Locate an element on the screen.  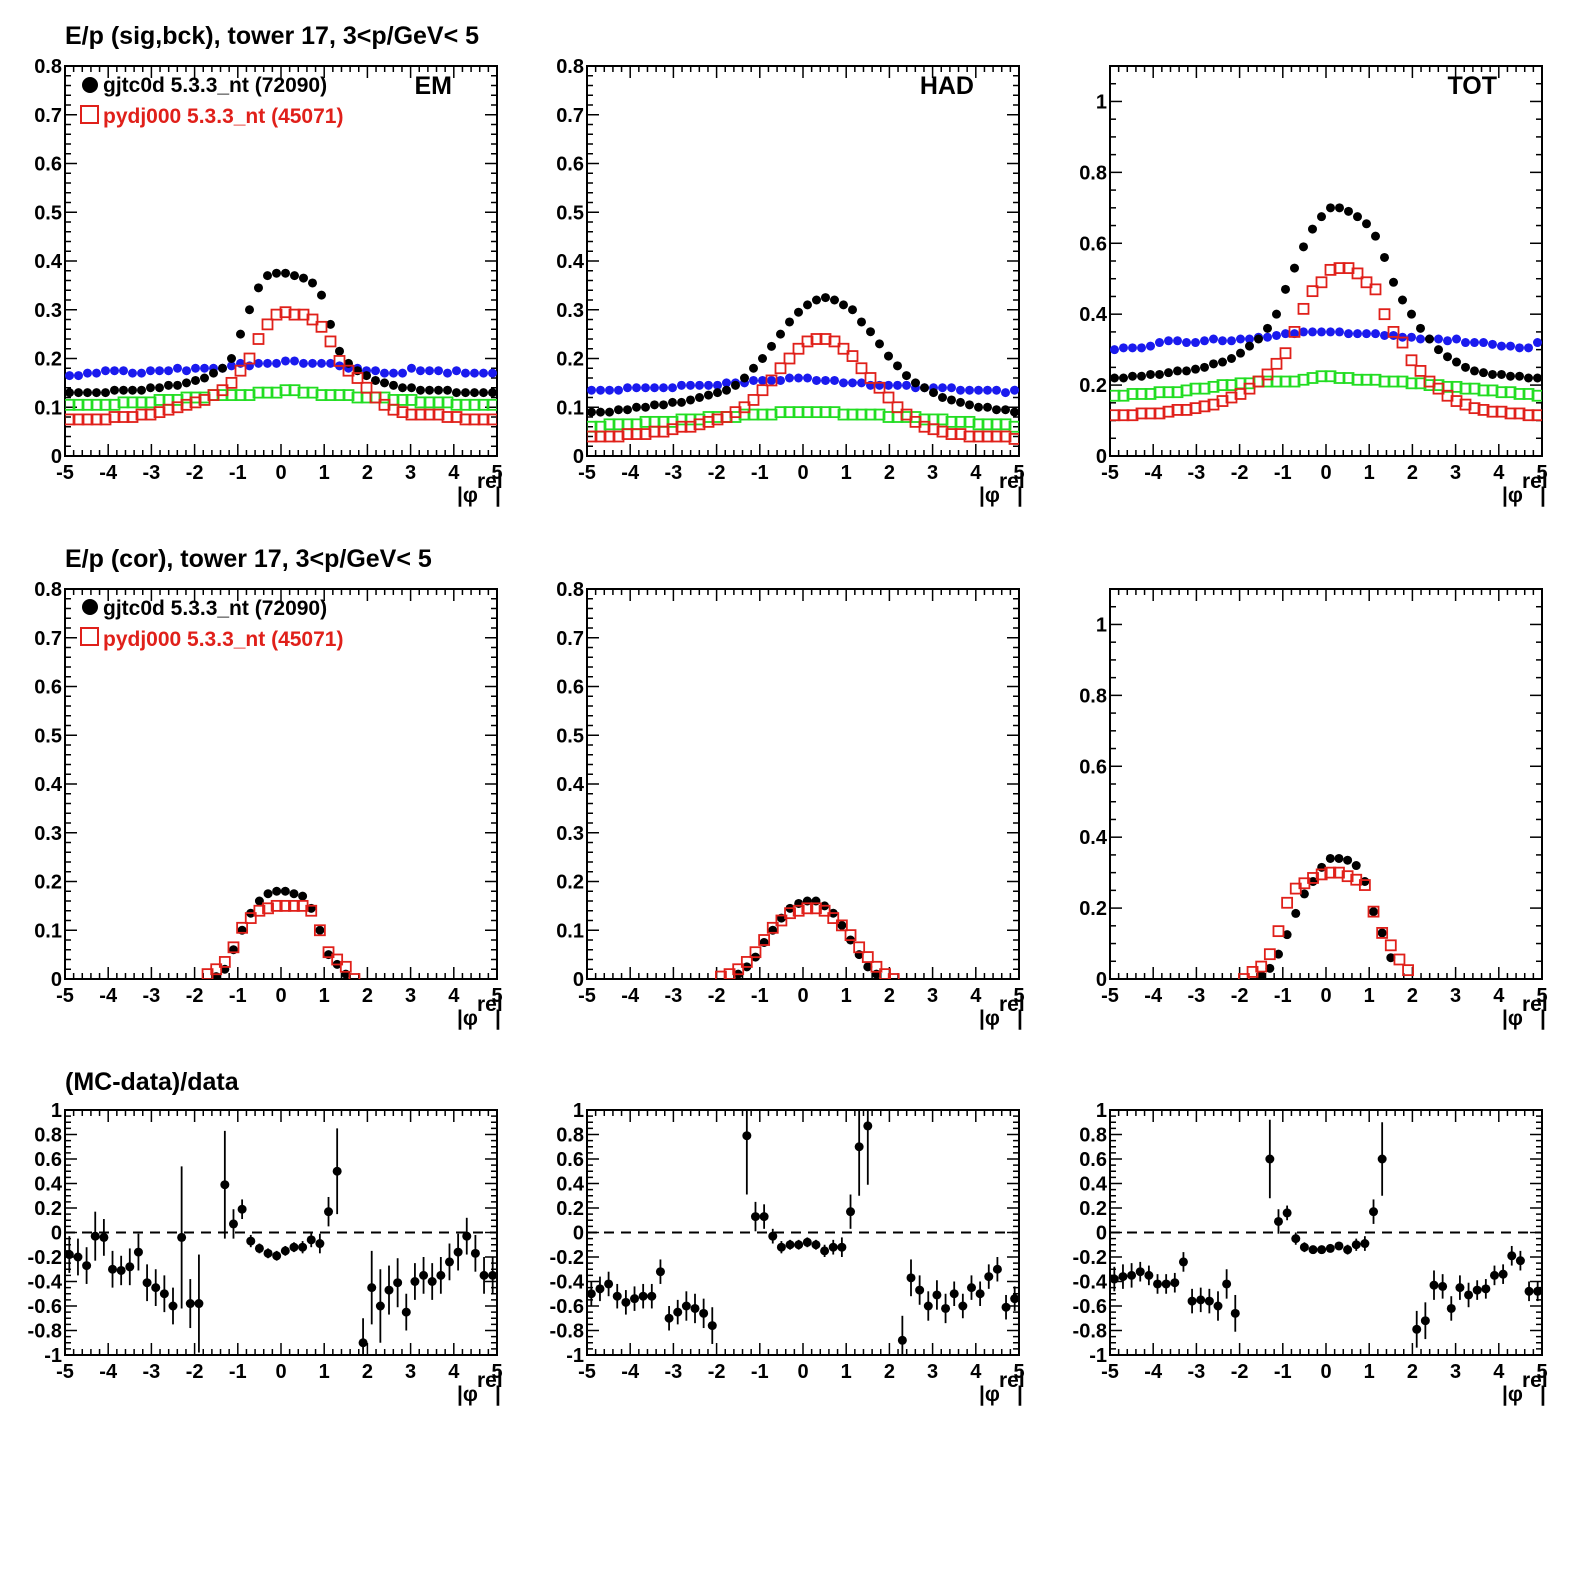
y-tick-label: 0.8 is located at coordinates (570, 1136).